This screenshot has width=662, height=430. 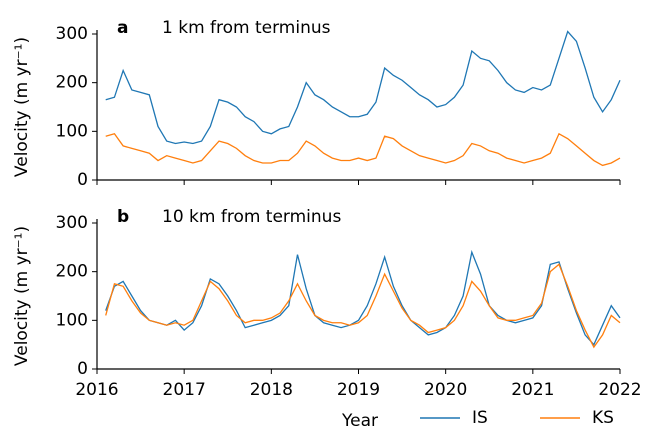 I want to click on x-axis-label: Year, so click(x=359, y=420).